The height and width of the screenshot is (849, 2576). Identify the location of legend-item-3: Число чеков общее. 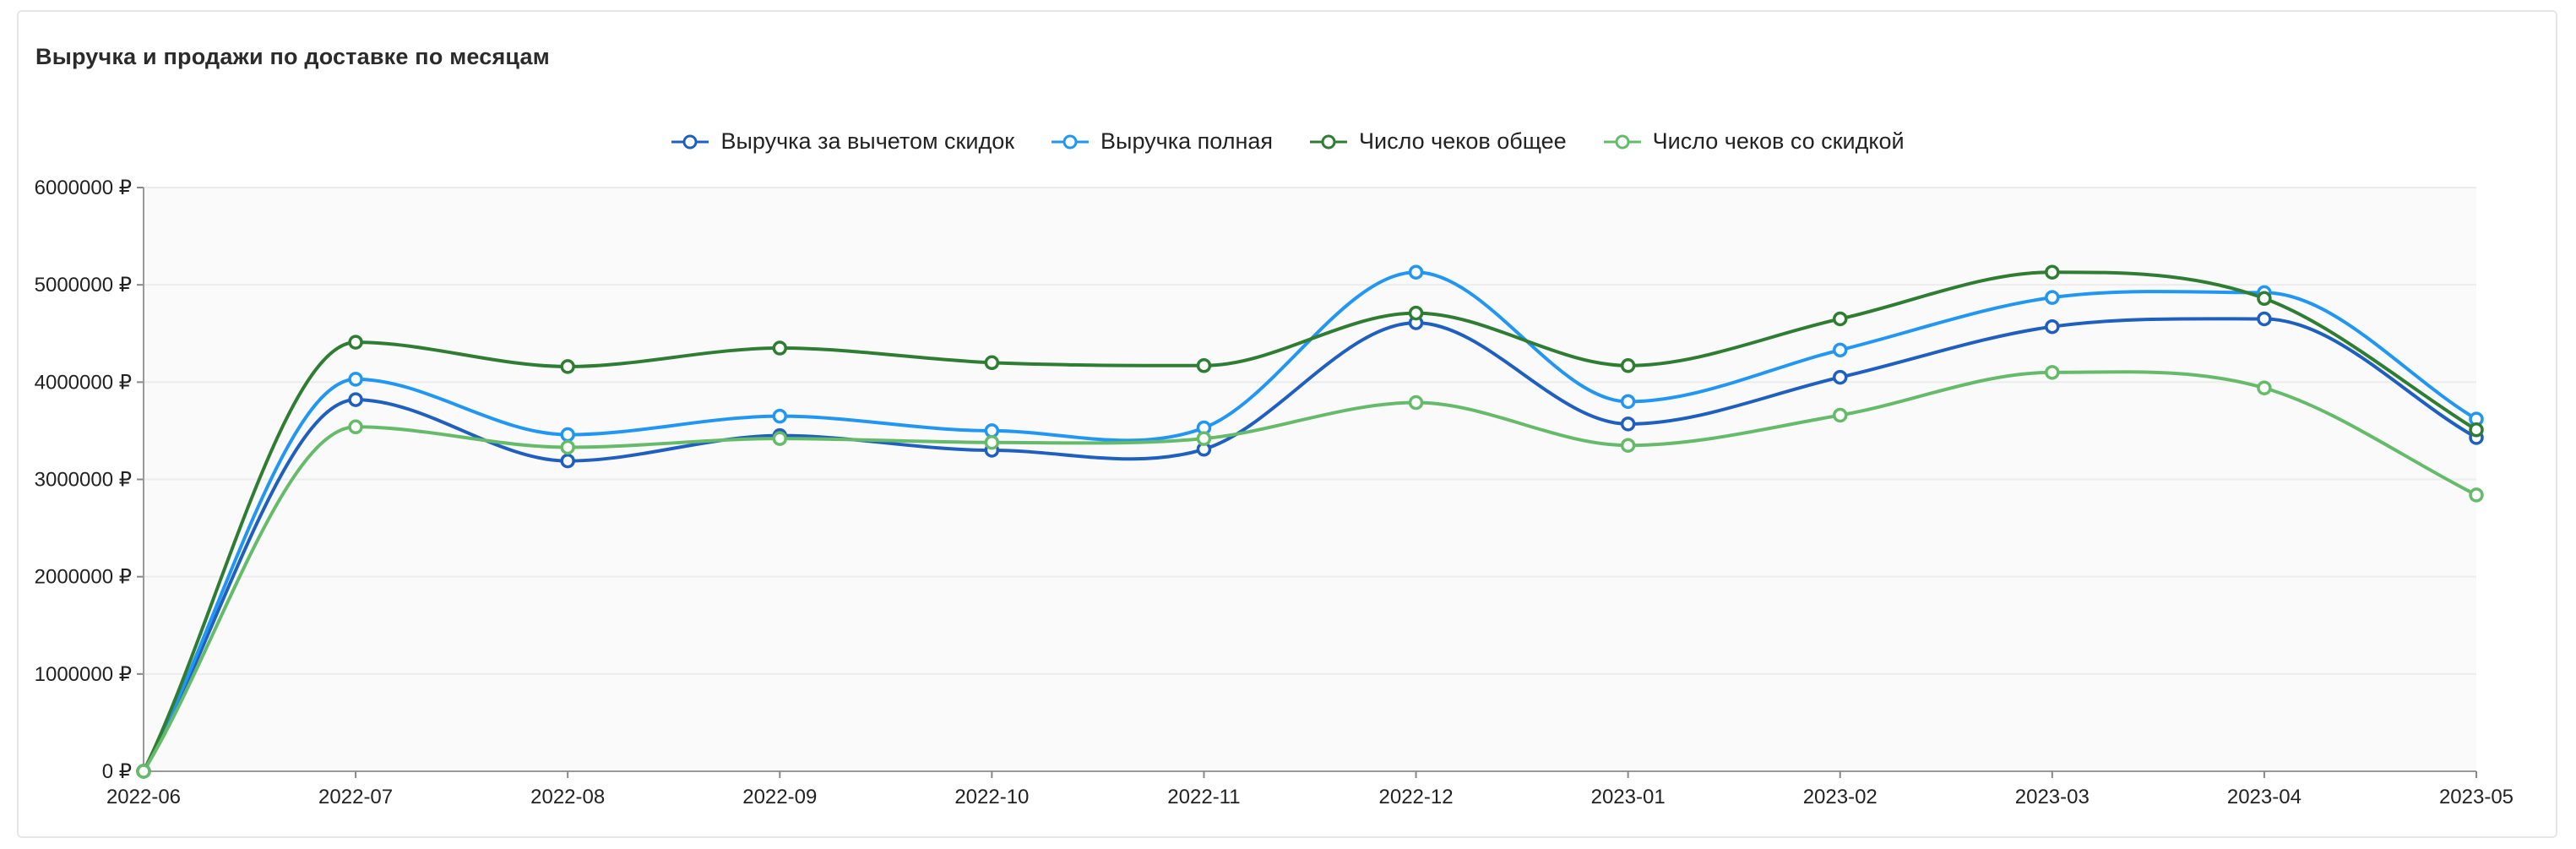
(1438, 141).